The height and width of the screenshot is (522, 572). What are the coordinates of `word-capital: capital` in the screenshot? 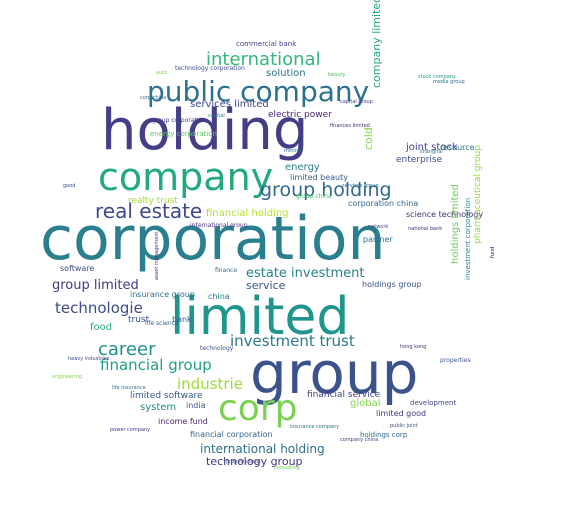 It's located at (216, 116).